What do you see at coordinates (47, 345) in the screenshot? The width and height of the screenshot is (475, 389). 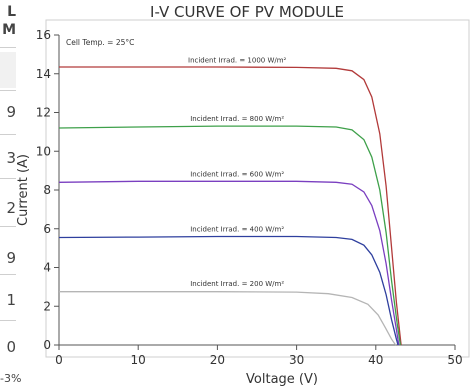 I see `y-tick-label: 0` at bounding box center [47, 345].